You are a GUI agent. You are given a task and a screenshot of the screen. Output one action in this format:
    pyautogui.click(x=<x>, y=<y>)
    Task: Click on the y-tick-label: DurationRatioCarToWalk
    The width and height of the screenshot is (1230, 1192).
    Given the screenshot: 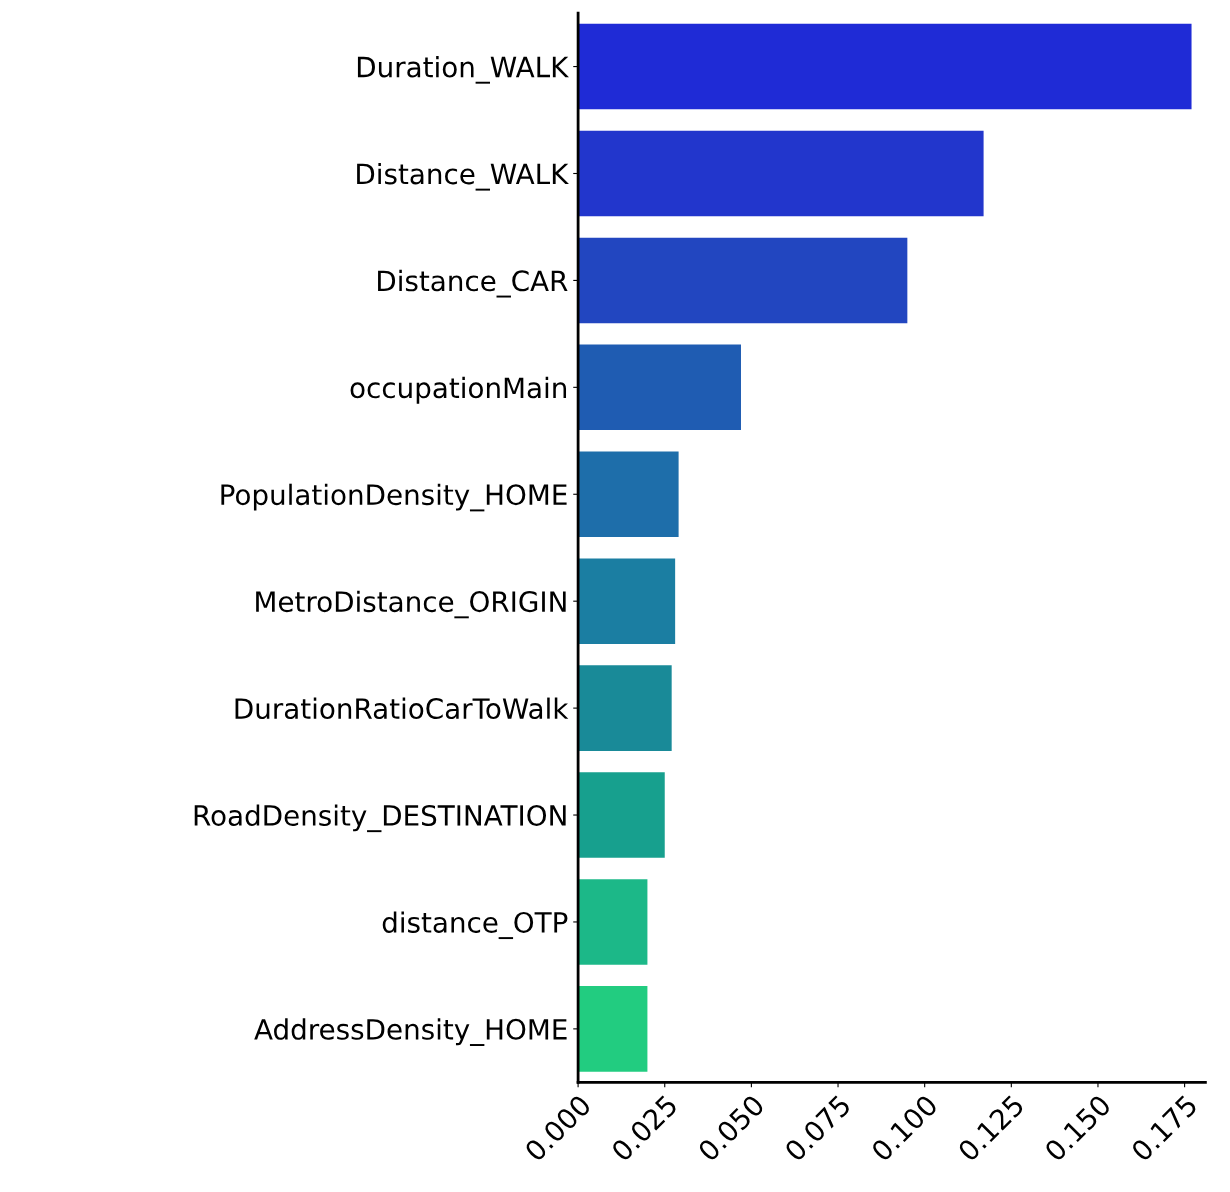 What is the action you would take?
    pyautogui.click(x=402, y=708)
    